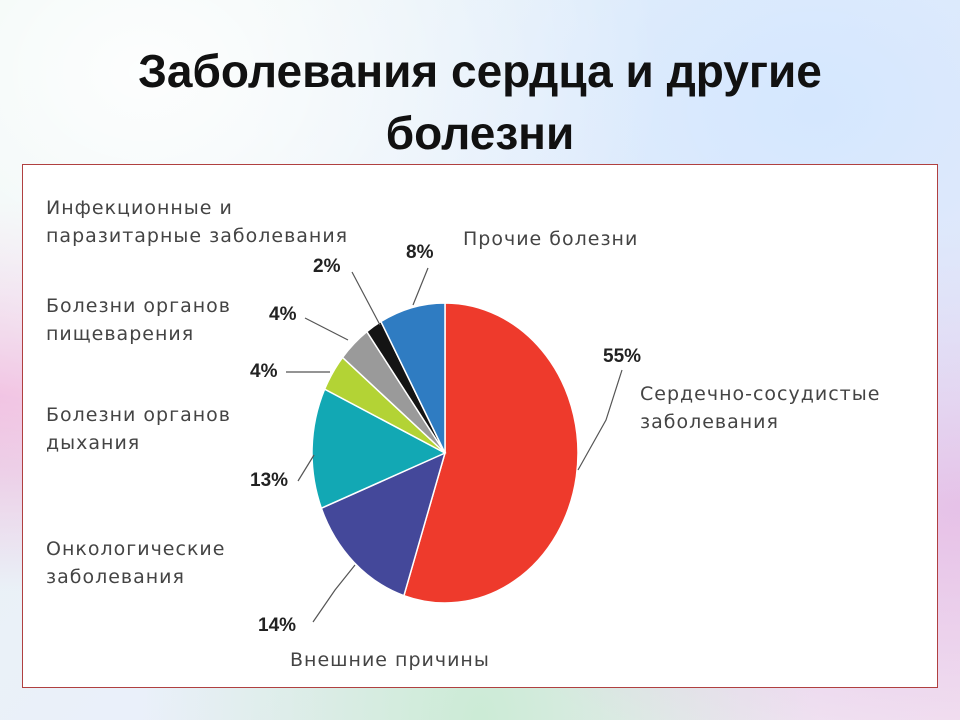  I want to click on slice-category-label: Инфекционные и паразитарные заболевания, so click(197, 222).